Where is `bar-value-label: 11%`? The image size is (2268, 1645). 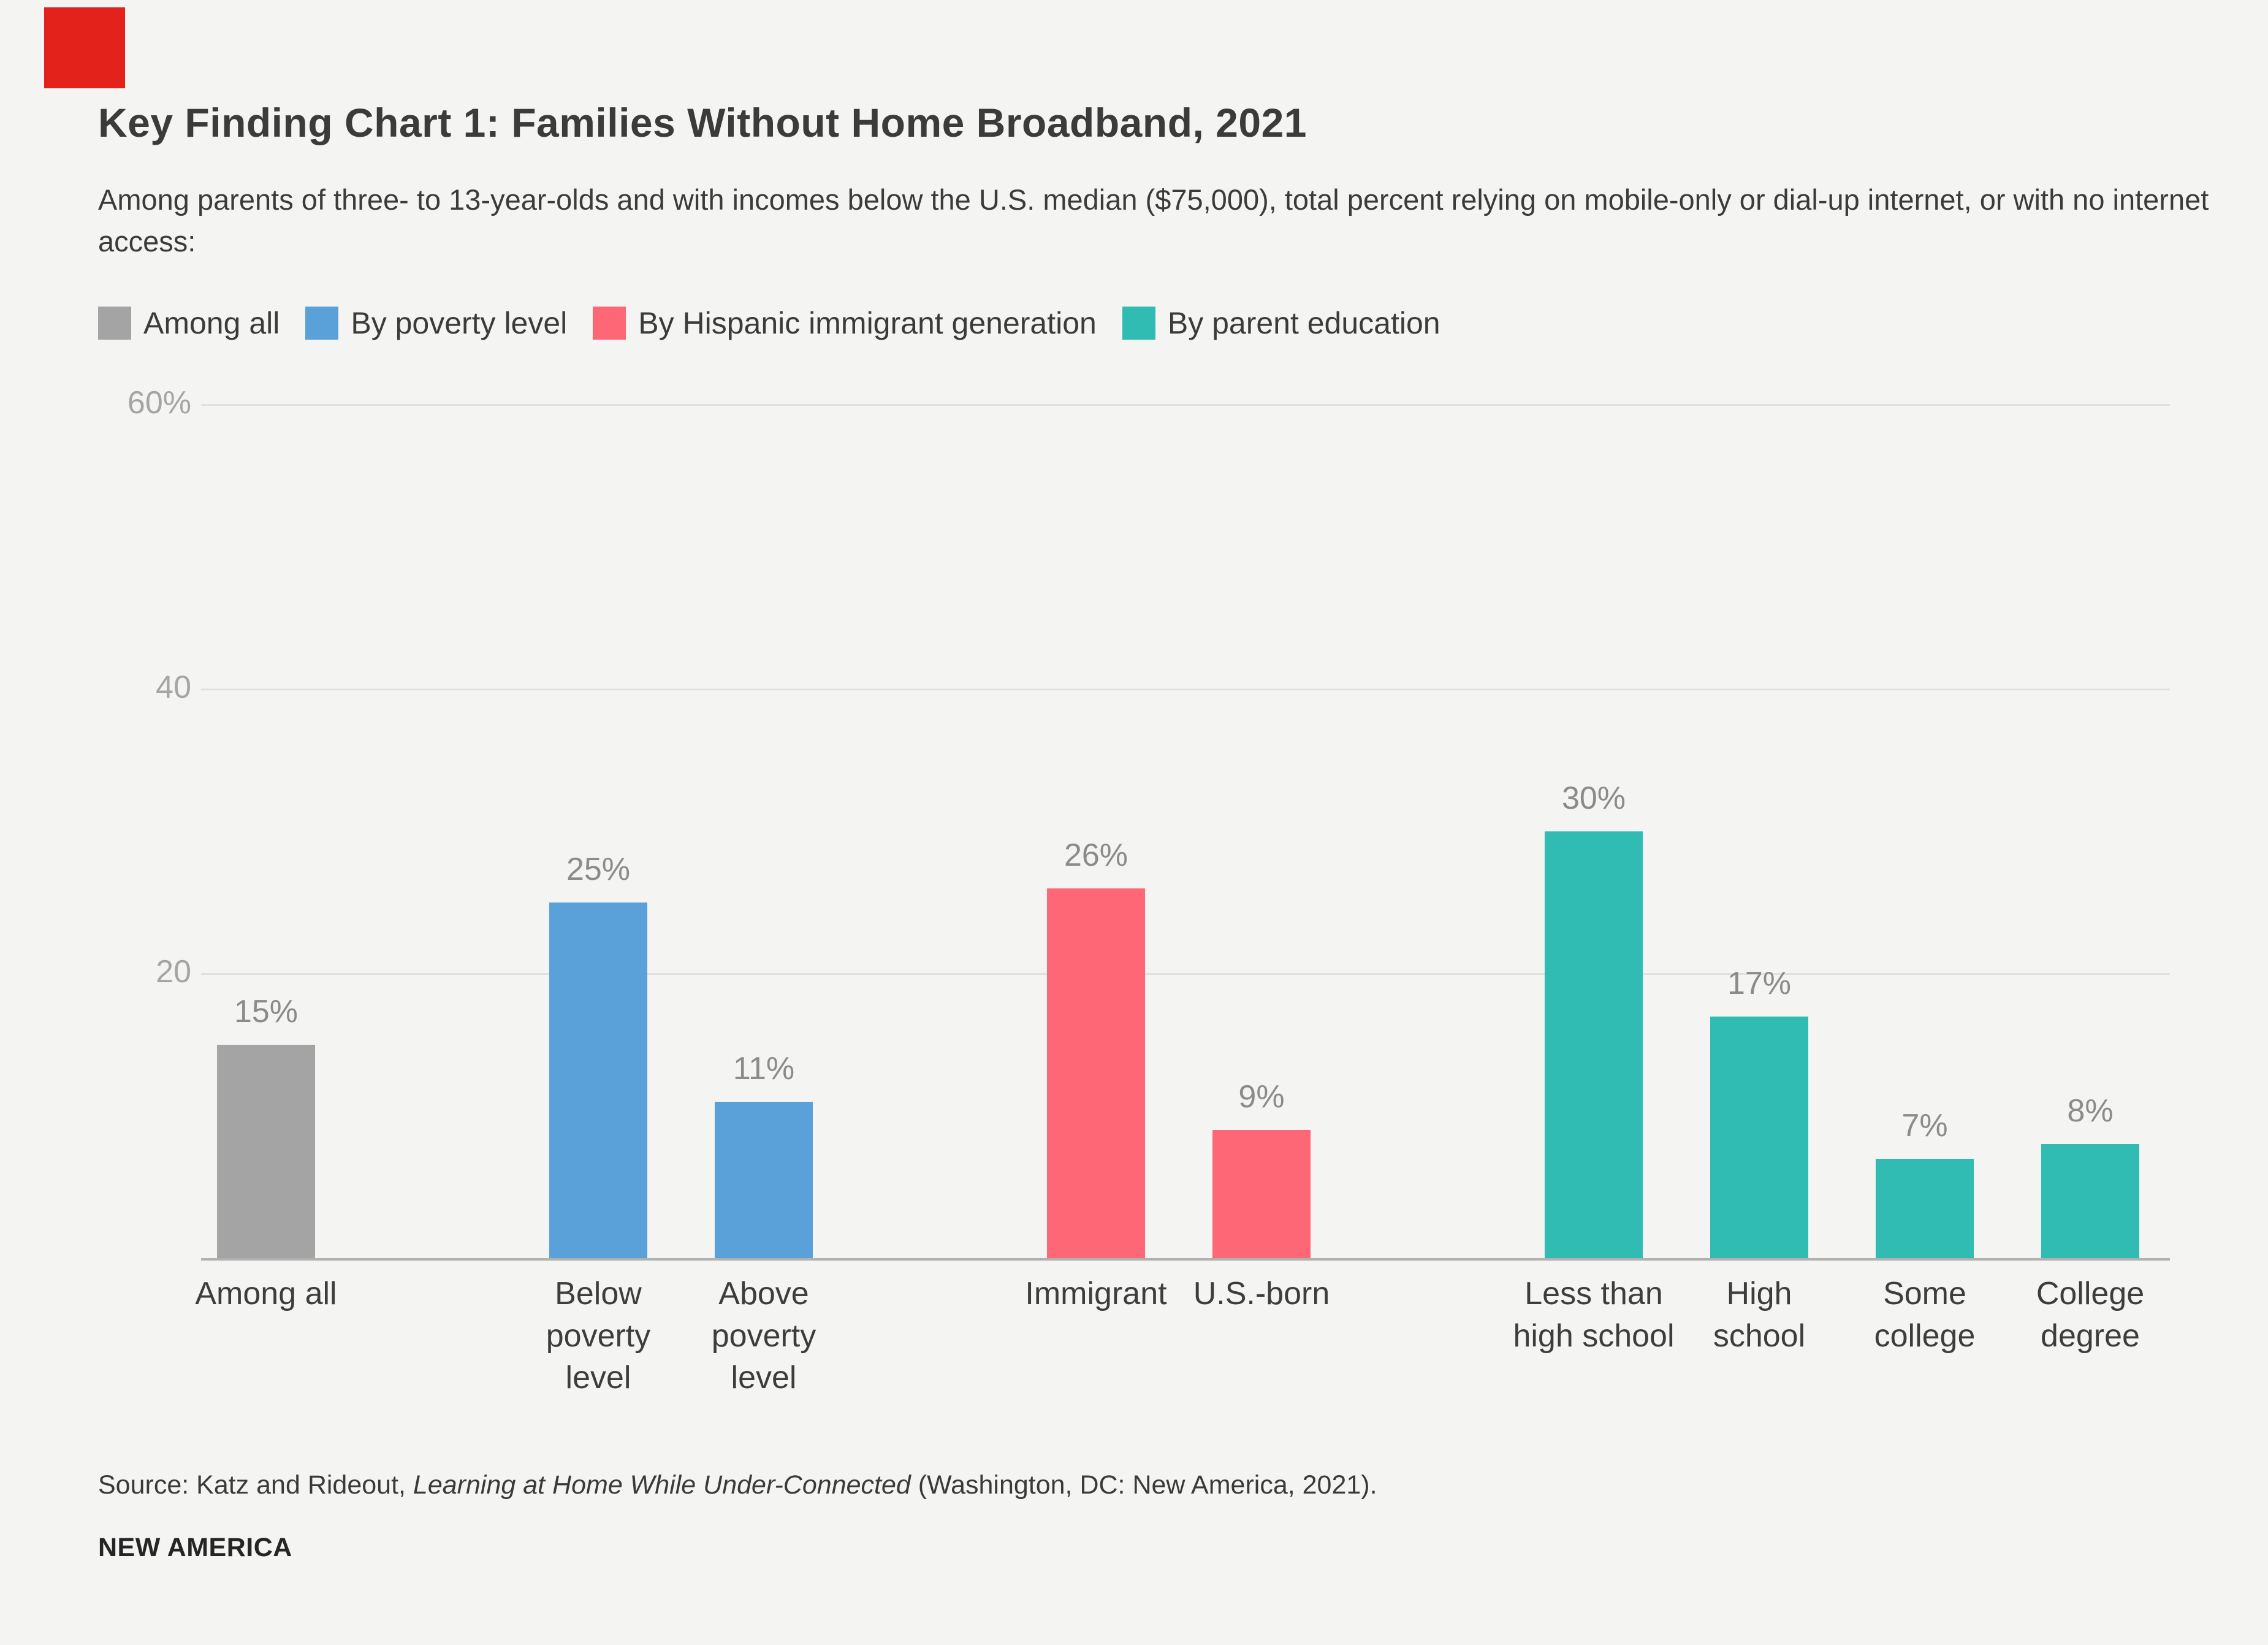 bar-value-label: 11% is located at coordinates (764, 1068).